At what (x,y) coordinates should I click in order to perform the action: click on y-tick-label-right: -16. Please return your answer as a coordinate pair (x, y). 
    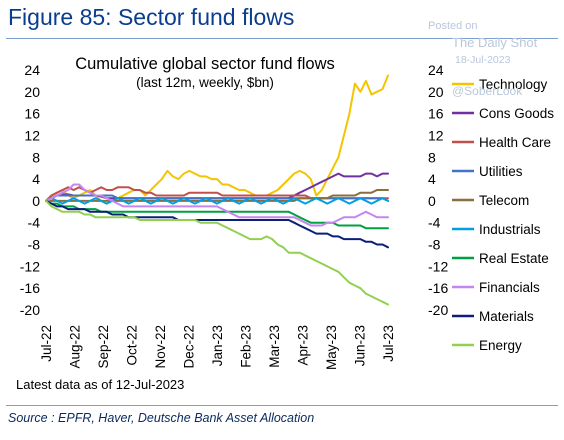
    Looking at the image, I should click on (438, 288).